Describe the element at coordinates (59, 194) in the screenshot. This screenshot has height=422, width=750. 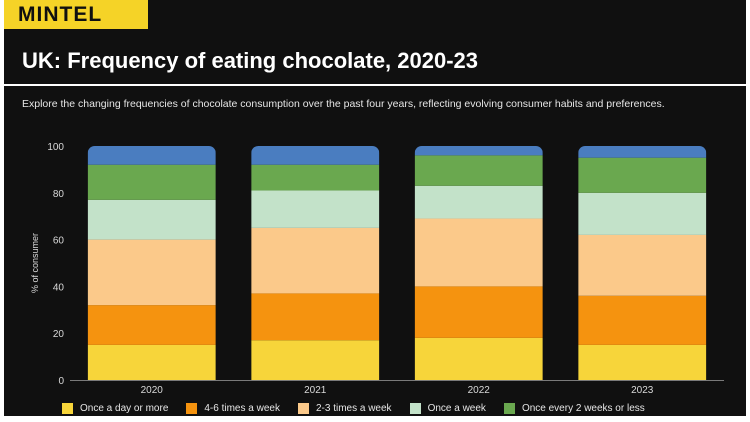
I see `y-tick-label: 80` at that location.